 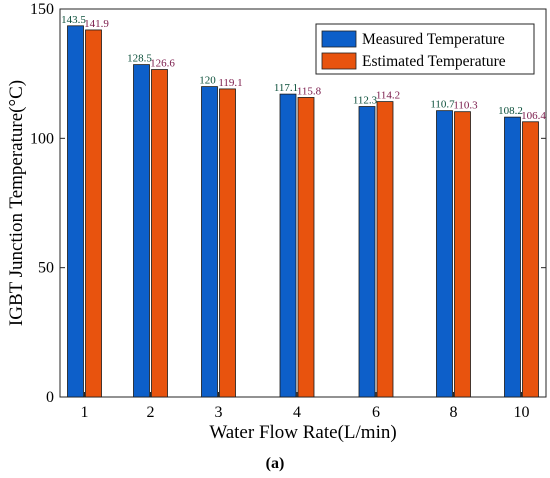 What do you see at coordinates (297, 412) in the screenshot?
I see `x-tick-label-4: 4` at bounding box center [297, 412].